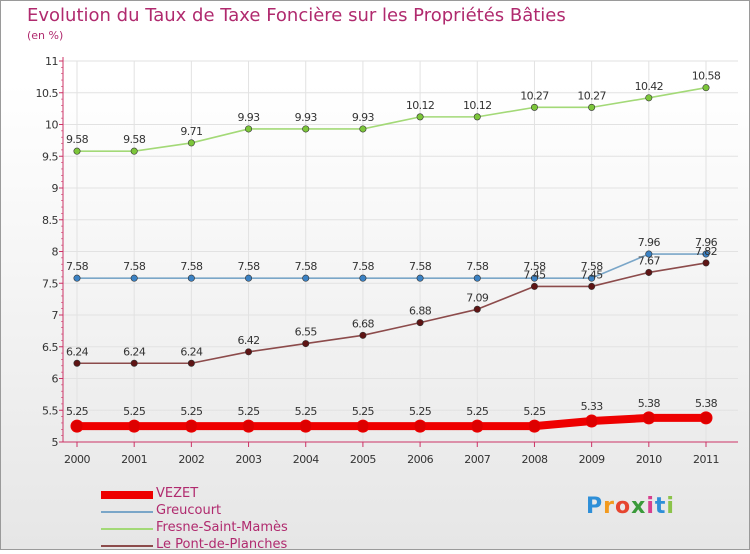  Describe the element at coordinates (363, 323) in the screenshot. I see `data-label-le-pont-de-planches: 6.68` at that location.